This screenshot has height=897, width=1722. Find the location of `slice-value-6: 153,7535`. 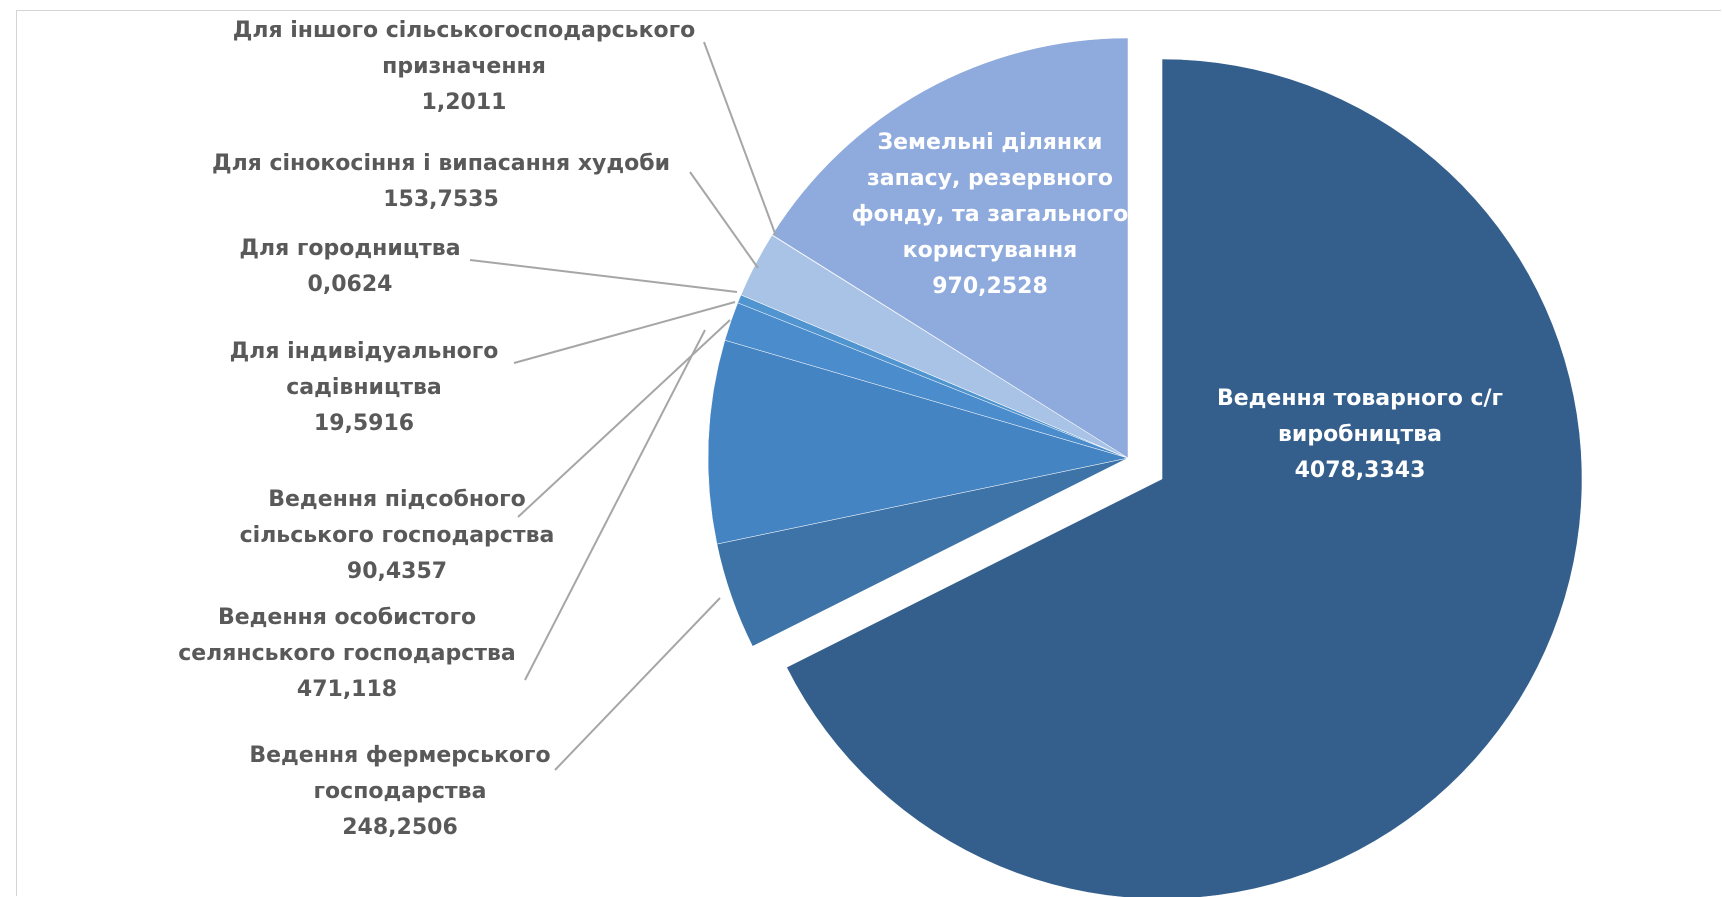

slice-value-6: 153,7535 is located at coordinates (441, 199).